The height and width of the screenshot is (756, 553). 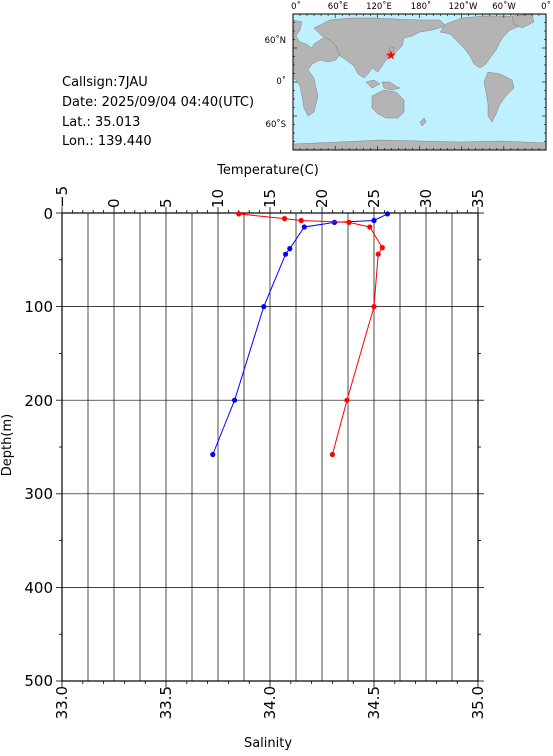 What do you see at coordinates (62, 197) in the screenshot?
I see `temperature-tick-label: −5` at bounding box center [62, 197].